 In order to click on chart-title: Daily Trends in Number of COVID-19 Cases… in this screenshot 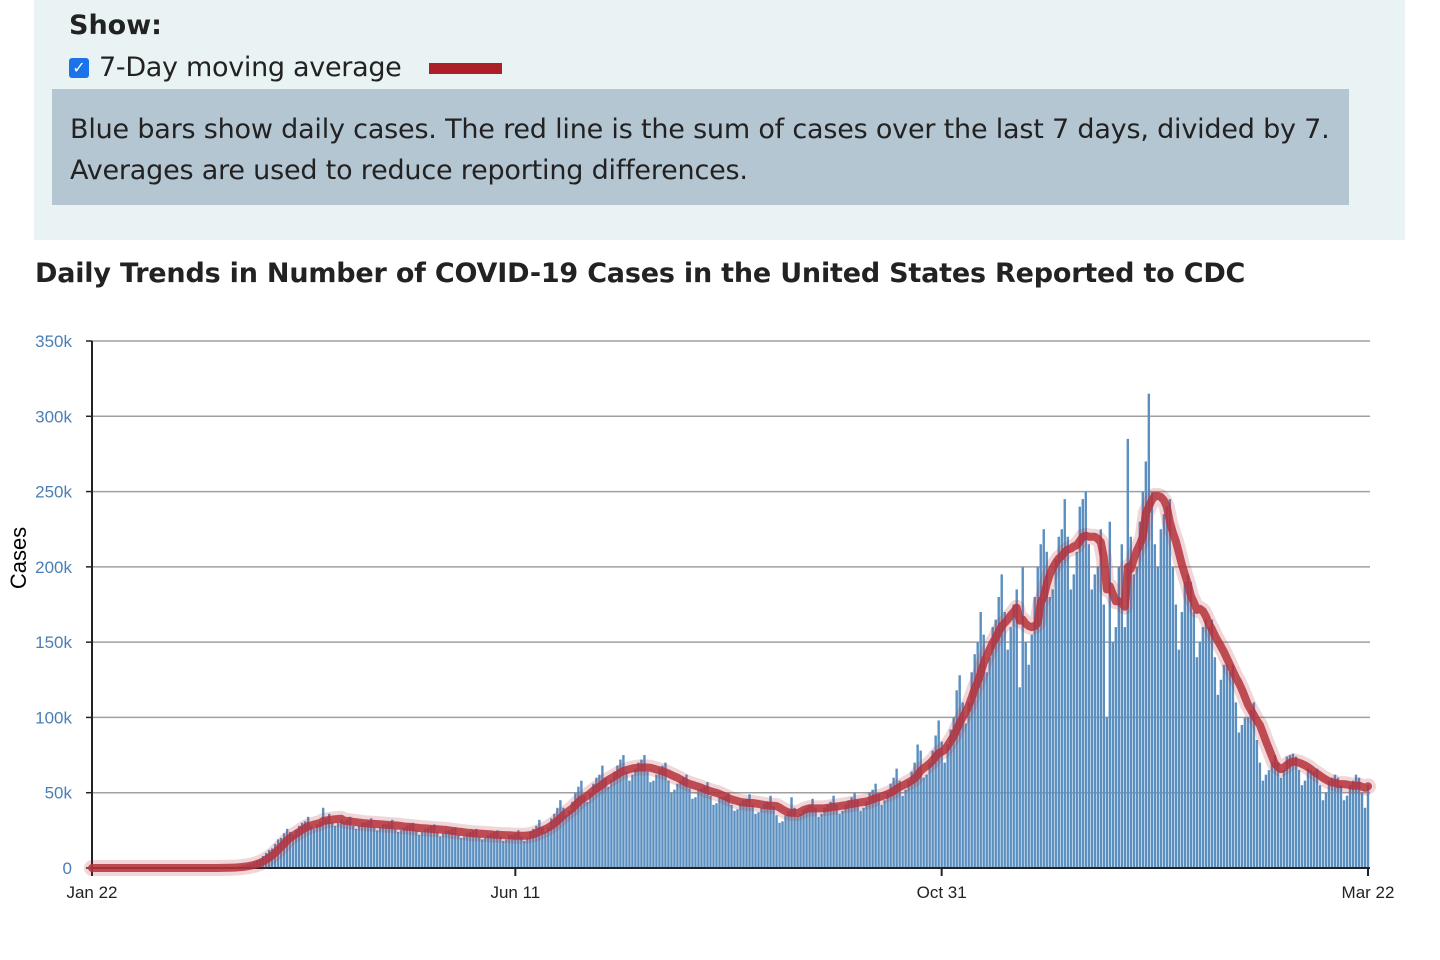, I will do `click(640, 273)`.